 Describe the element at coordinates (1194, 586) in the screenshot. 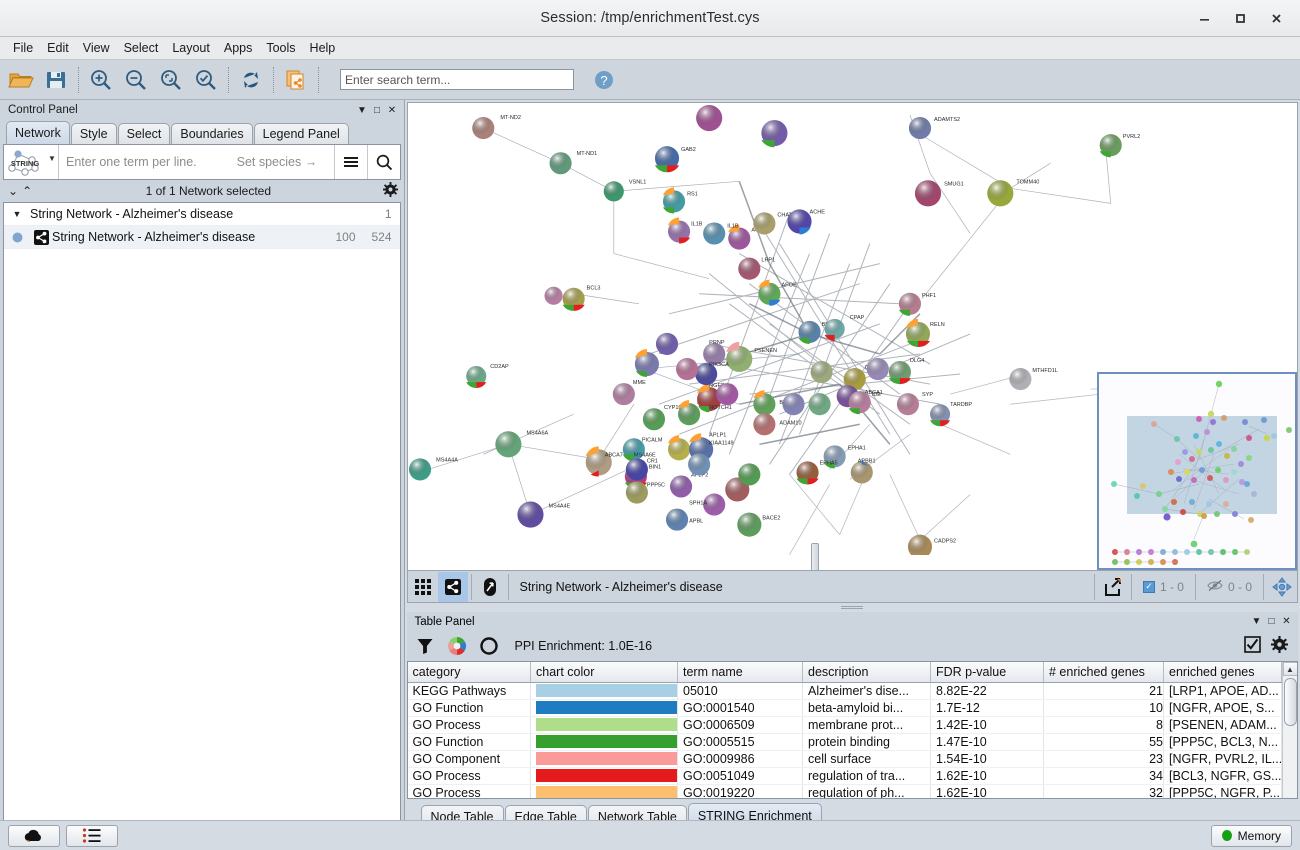

I see `network-footer-right: ✓ 1 - 0 0 - 0` at that location.